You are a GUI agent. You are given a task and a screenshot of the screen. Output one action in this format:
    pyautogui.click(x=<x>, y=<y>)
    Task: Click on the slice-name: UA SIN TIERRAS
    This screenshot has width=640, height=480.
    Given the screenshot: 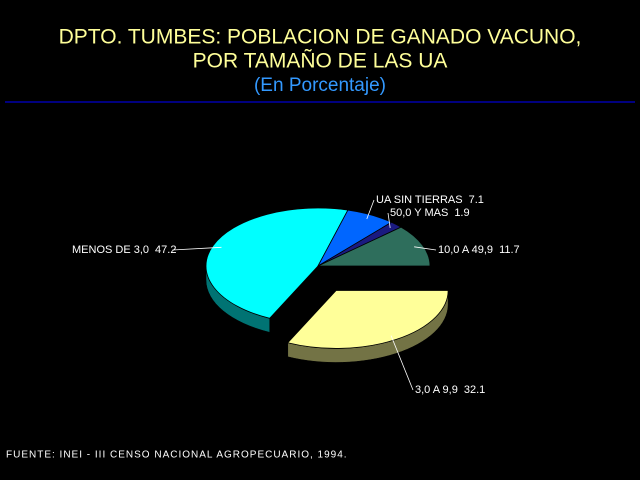 What is the action you would take?
    pyautogui.click(x=419, y=200)
    